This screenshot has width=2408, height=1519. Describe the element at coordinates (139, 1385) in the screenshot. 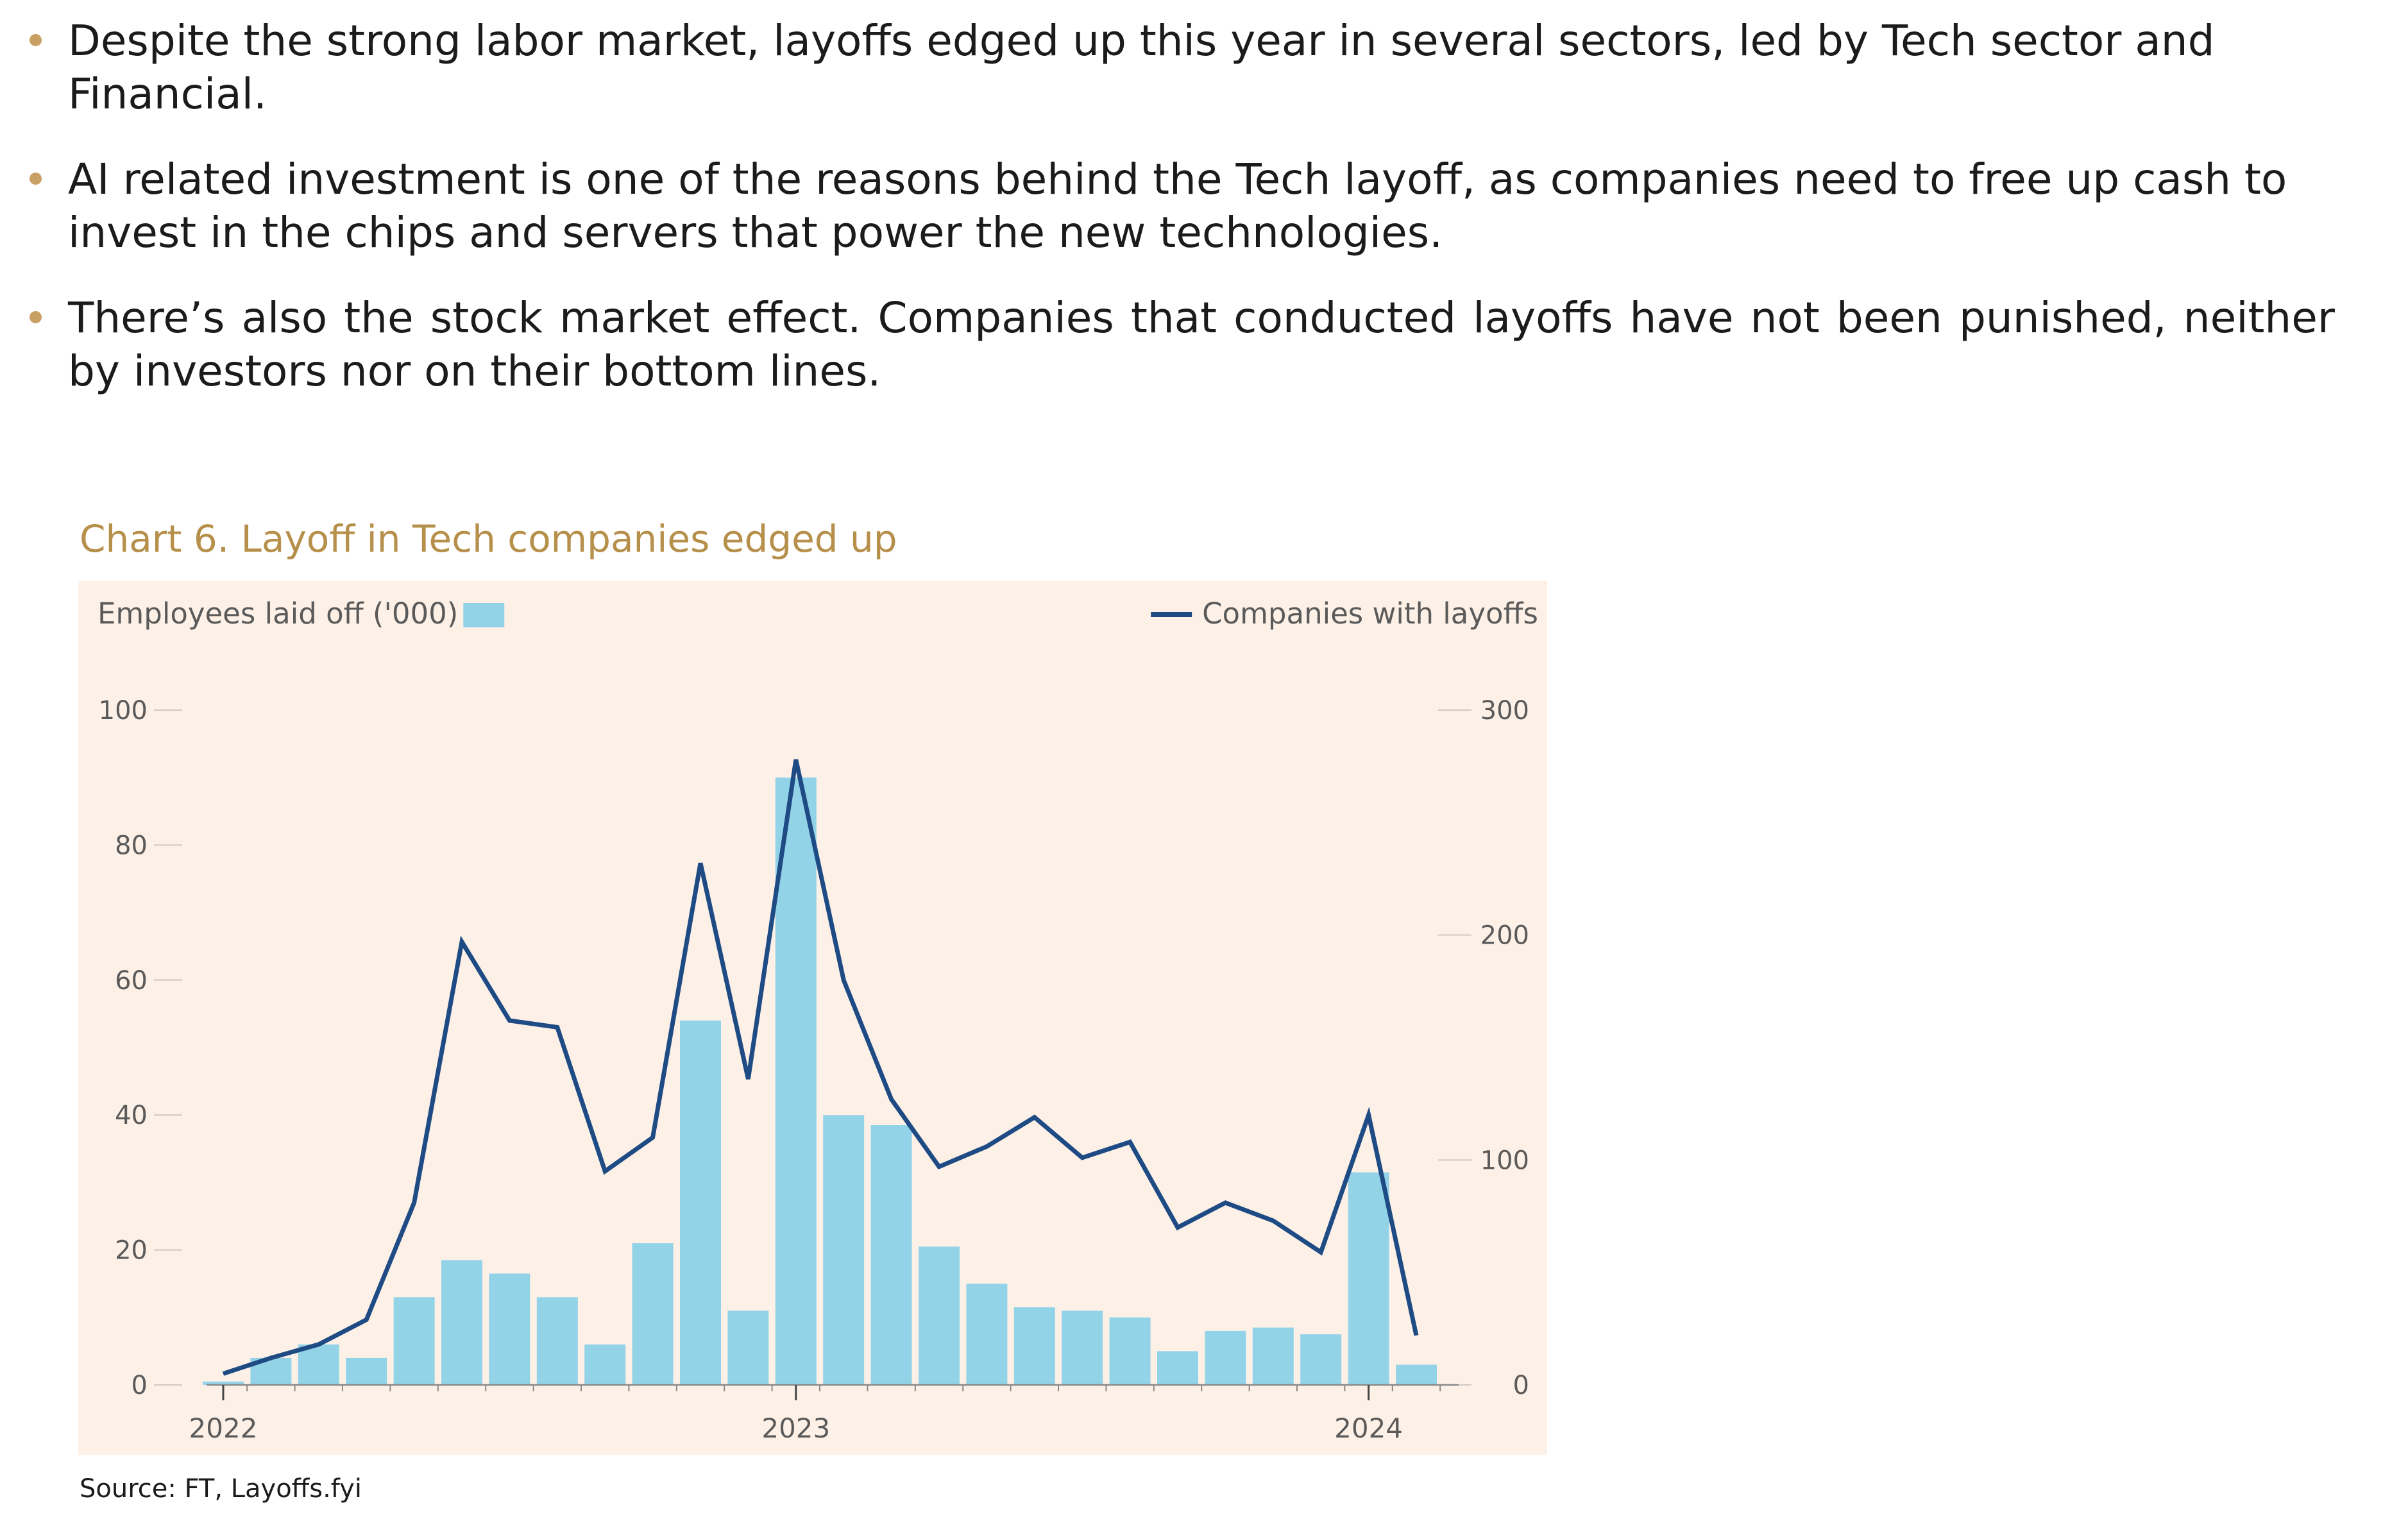

I see `left-tick-label: 0` at that location.